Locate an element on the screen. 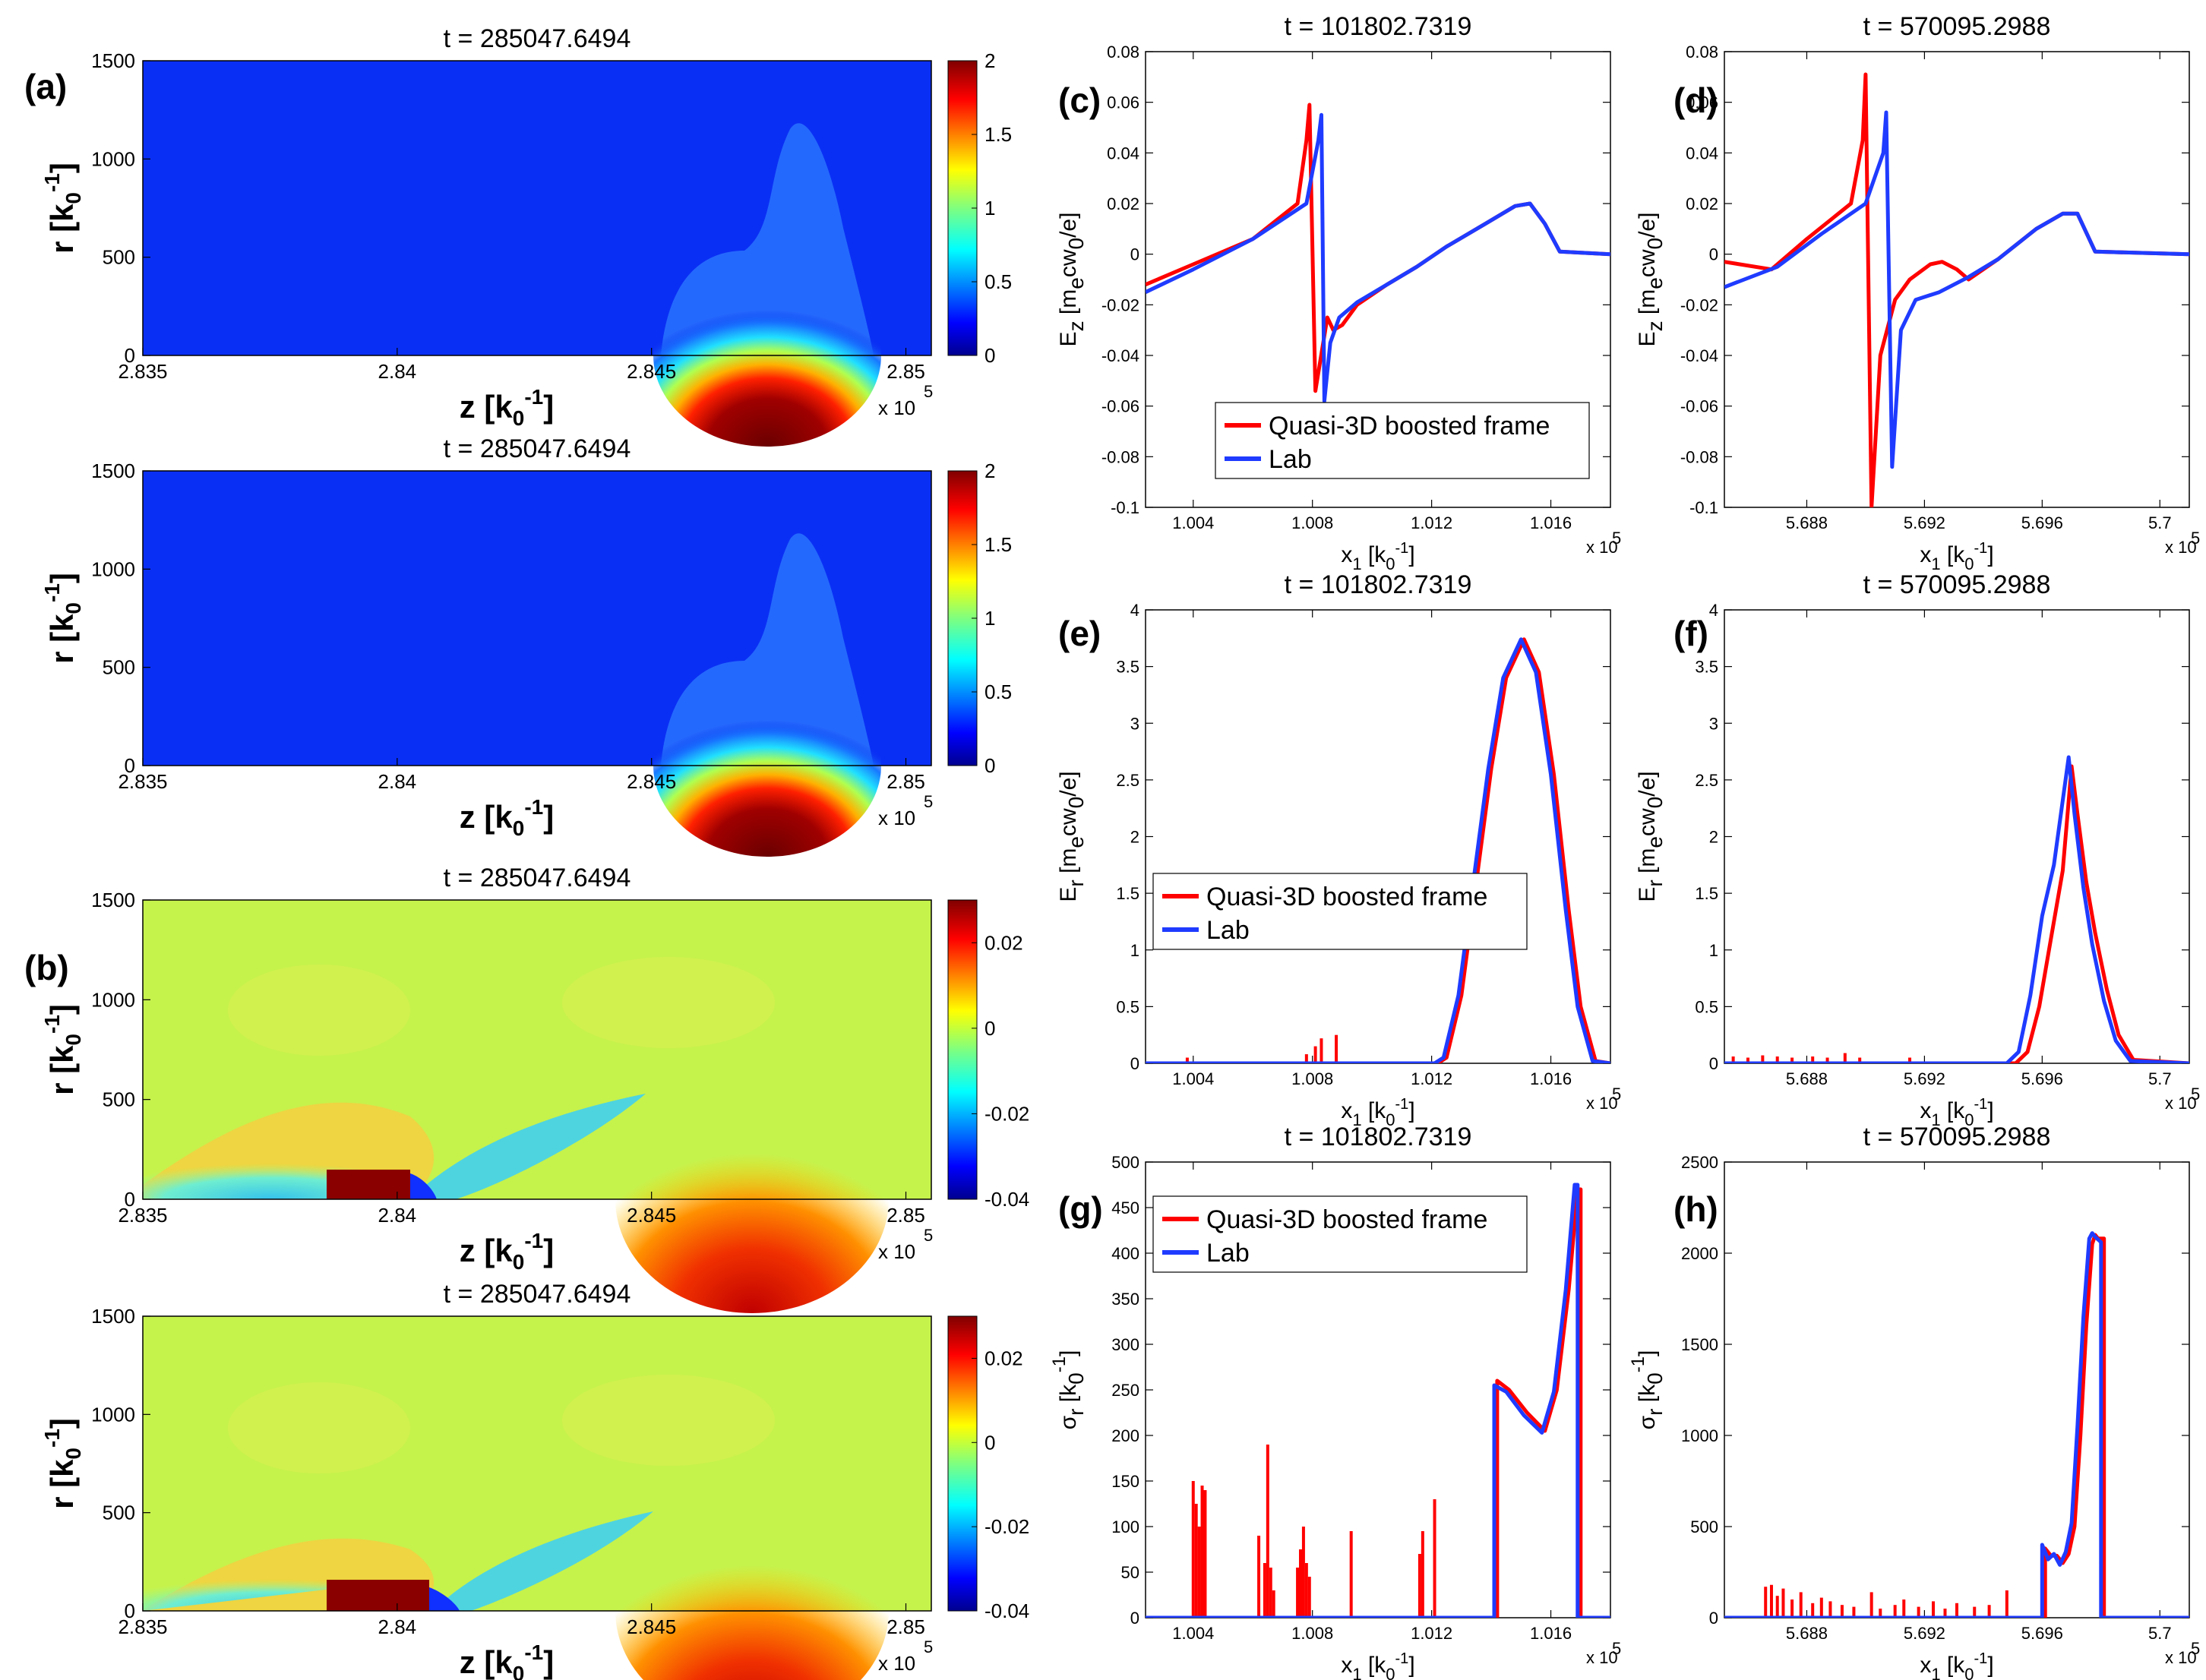 The image size is (2206, 1680). heatmap-b1-wave2 is located at coordinates (668, 1002).